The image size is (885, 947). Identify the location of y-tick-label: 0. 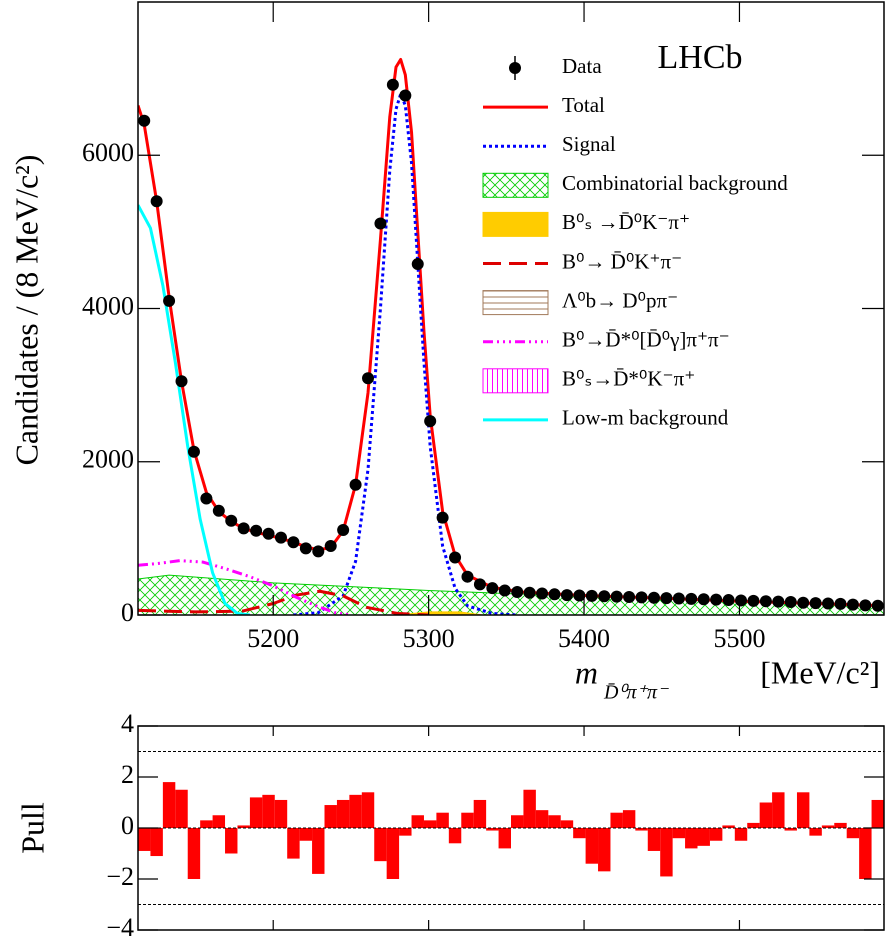
(127, 612).